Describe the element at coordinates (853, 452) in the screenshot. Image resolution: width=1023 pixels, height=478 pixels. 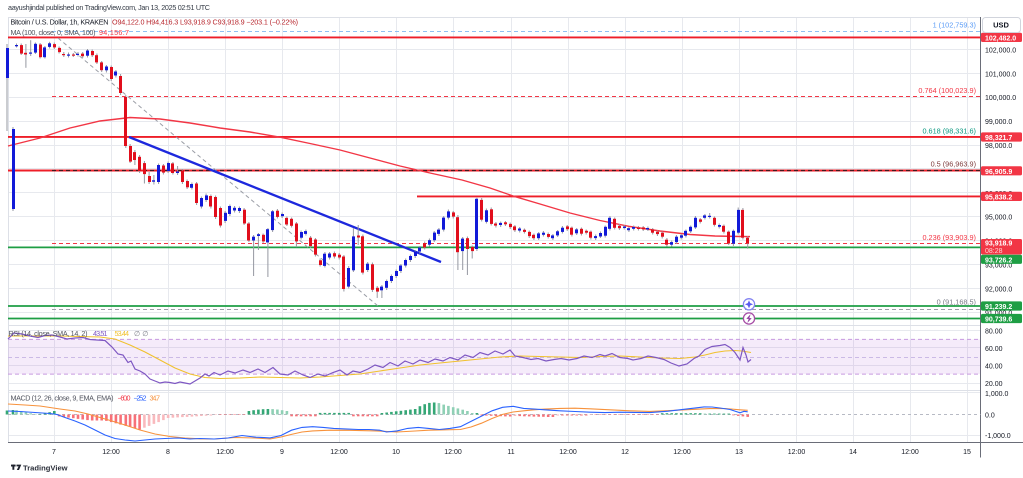
I see `svg-text: 14` at that location.